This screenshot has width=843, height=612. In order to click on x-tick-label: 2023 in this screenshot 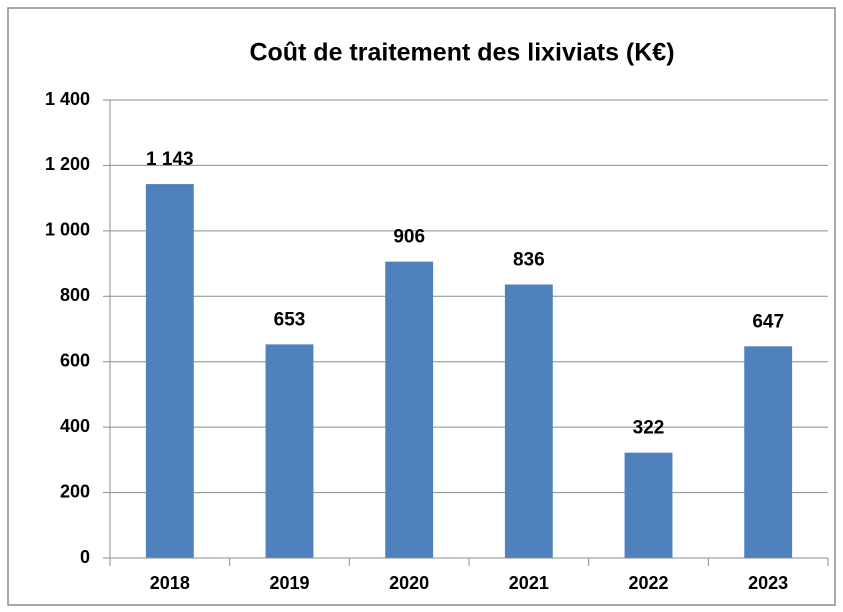, I will do `click(768, 583)`.